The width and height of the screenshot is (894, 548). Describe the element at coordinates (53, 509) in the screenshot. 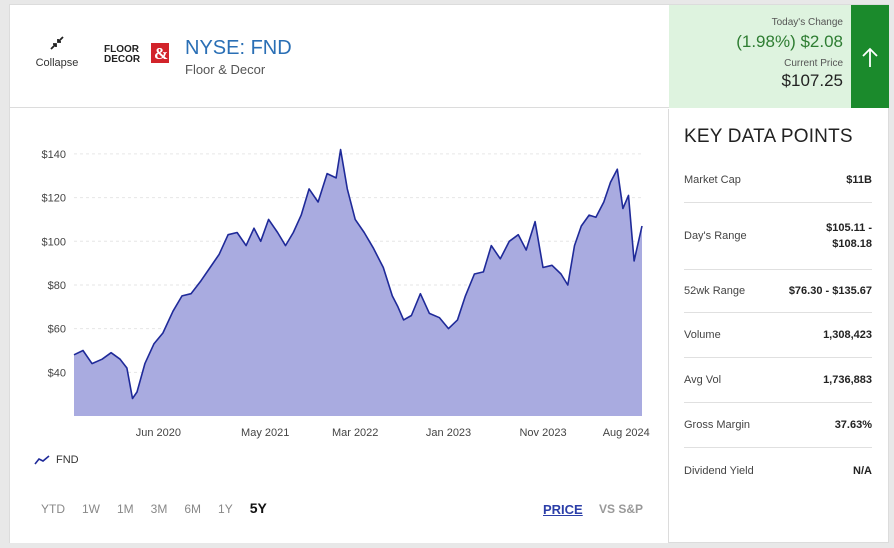

I see `range-button-ytd: YTD` at that location.